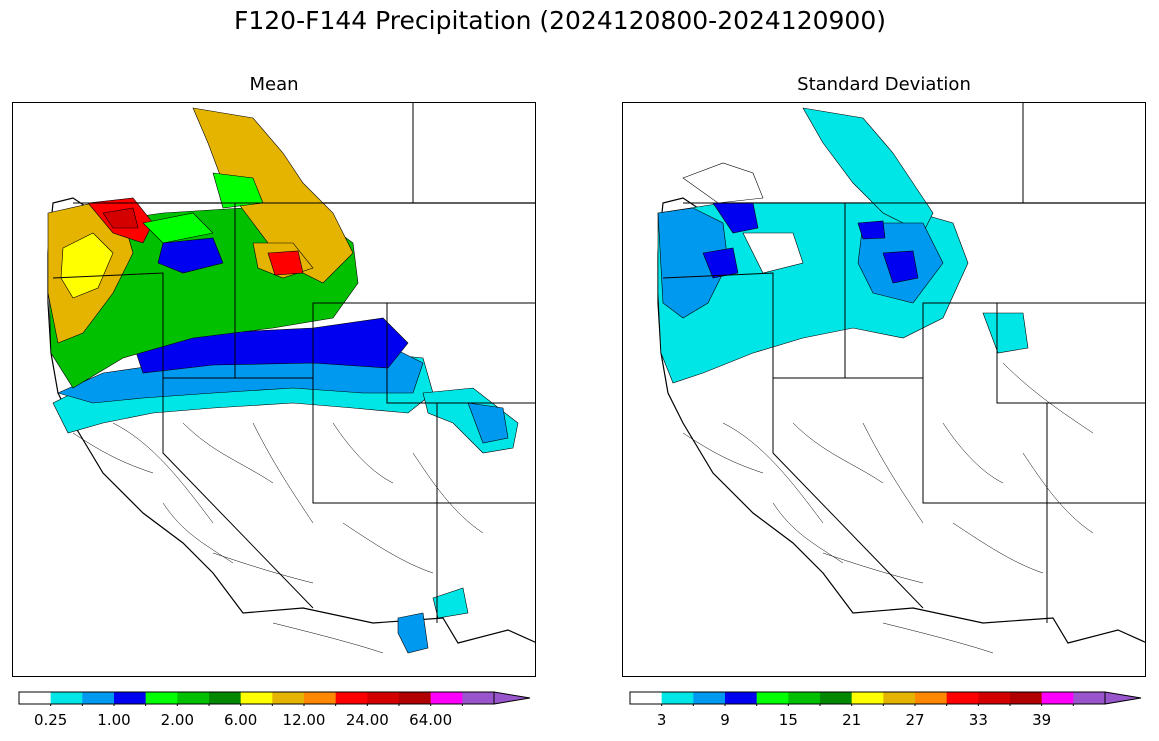 Image resolution: width=1159 pixels, height=741 pixels. What do you see at coordinates (915, 720) in the screenshot?
I see `colorbar-tick-label: 27` at bounding box center [915, 720].